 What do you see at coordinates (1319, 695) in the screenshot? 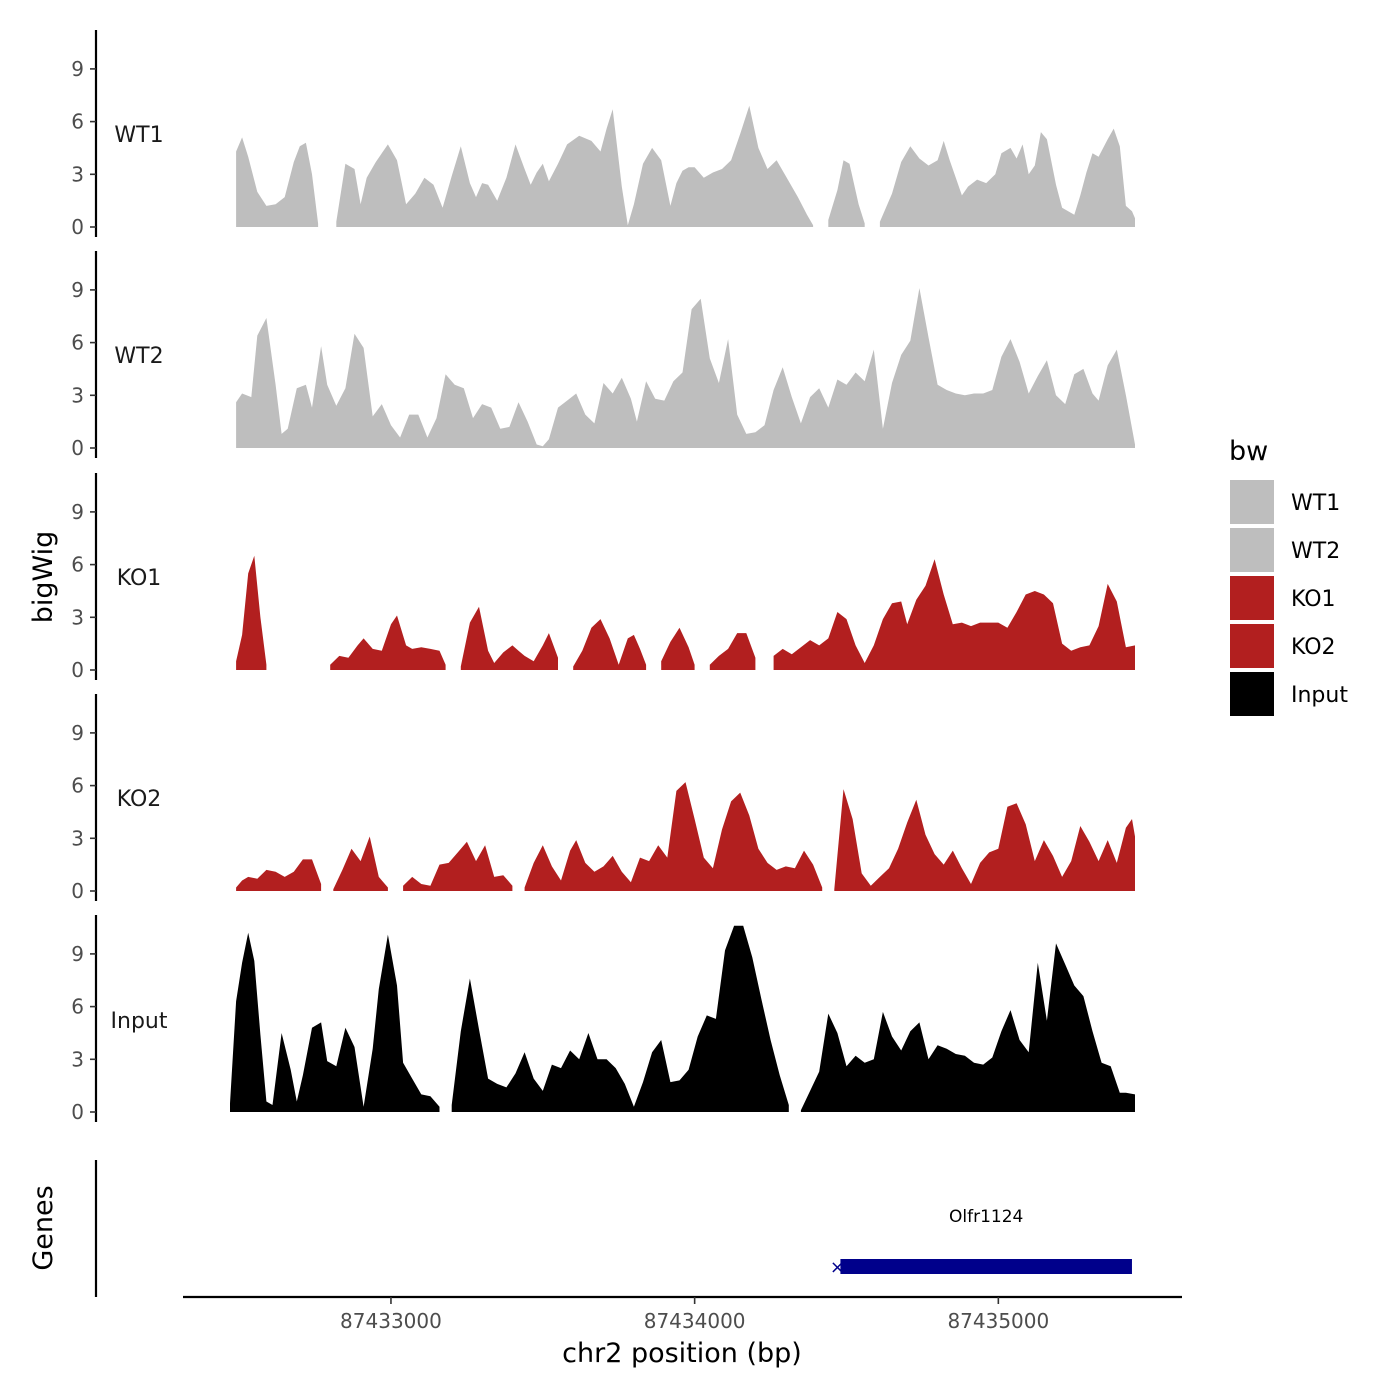
I see `legend-label: Input` at bounding box center [1319, 695].